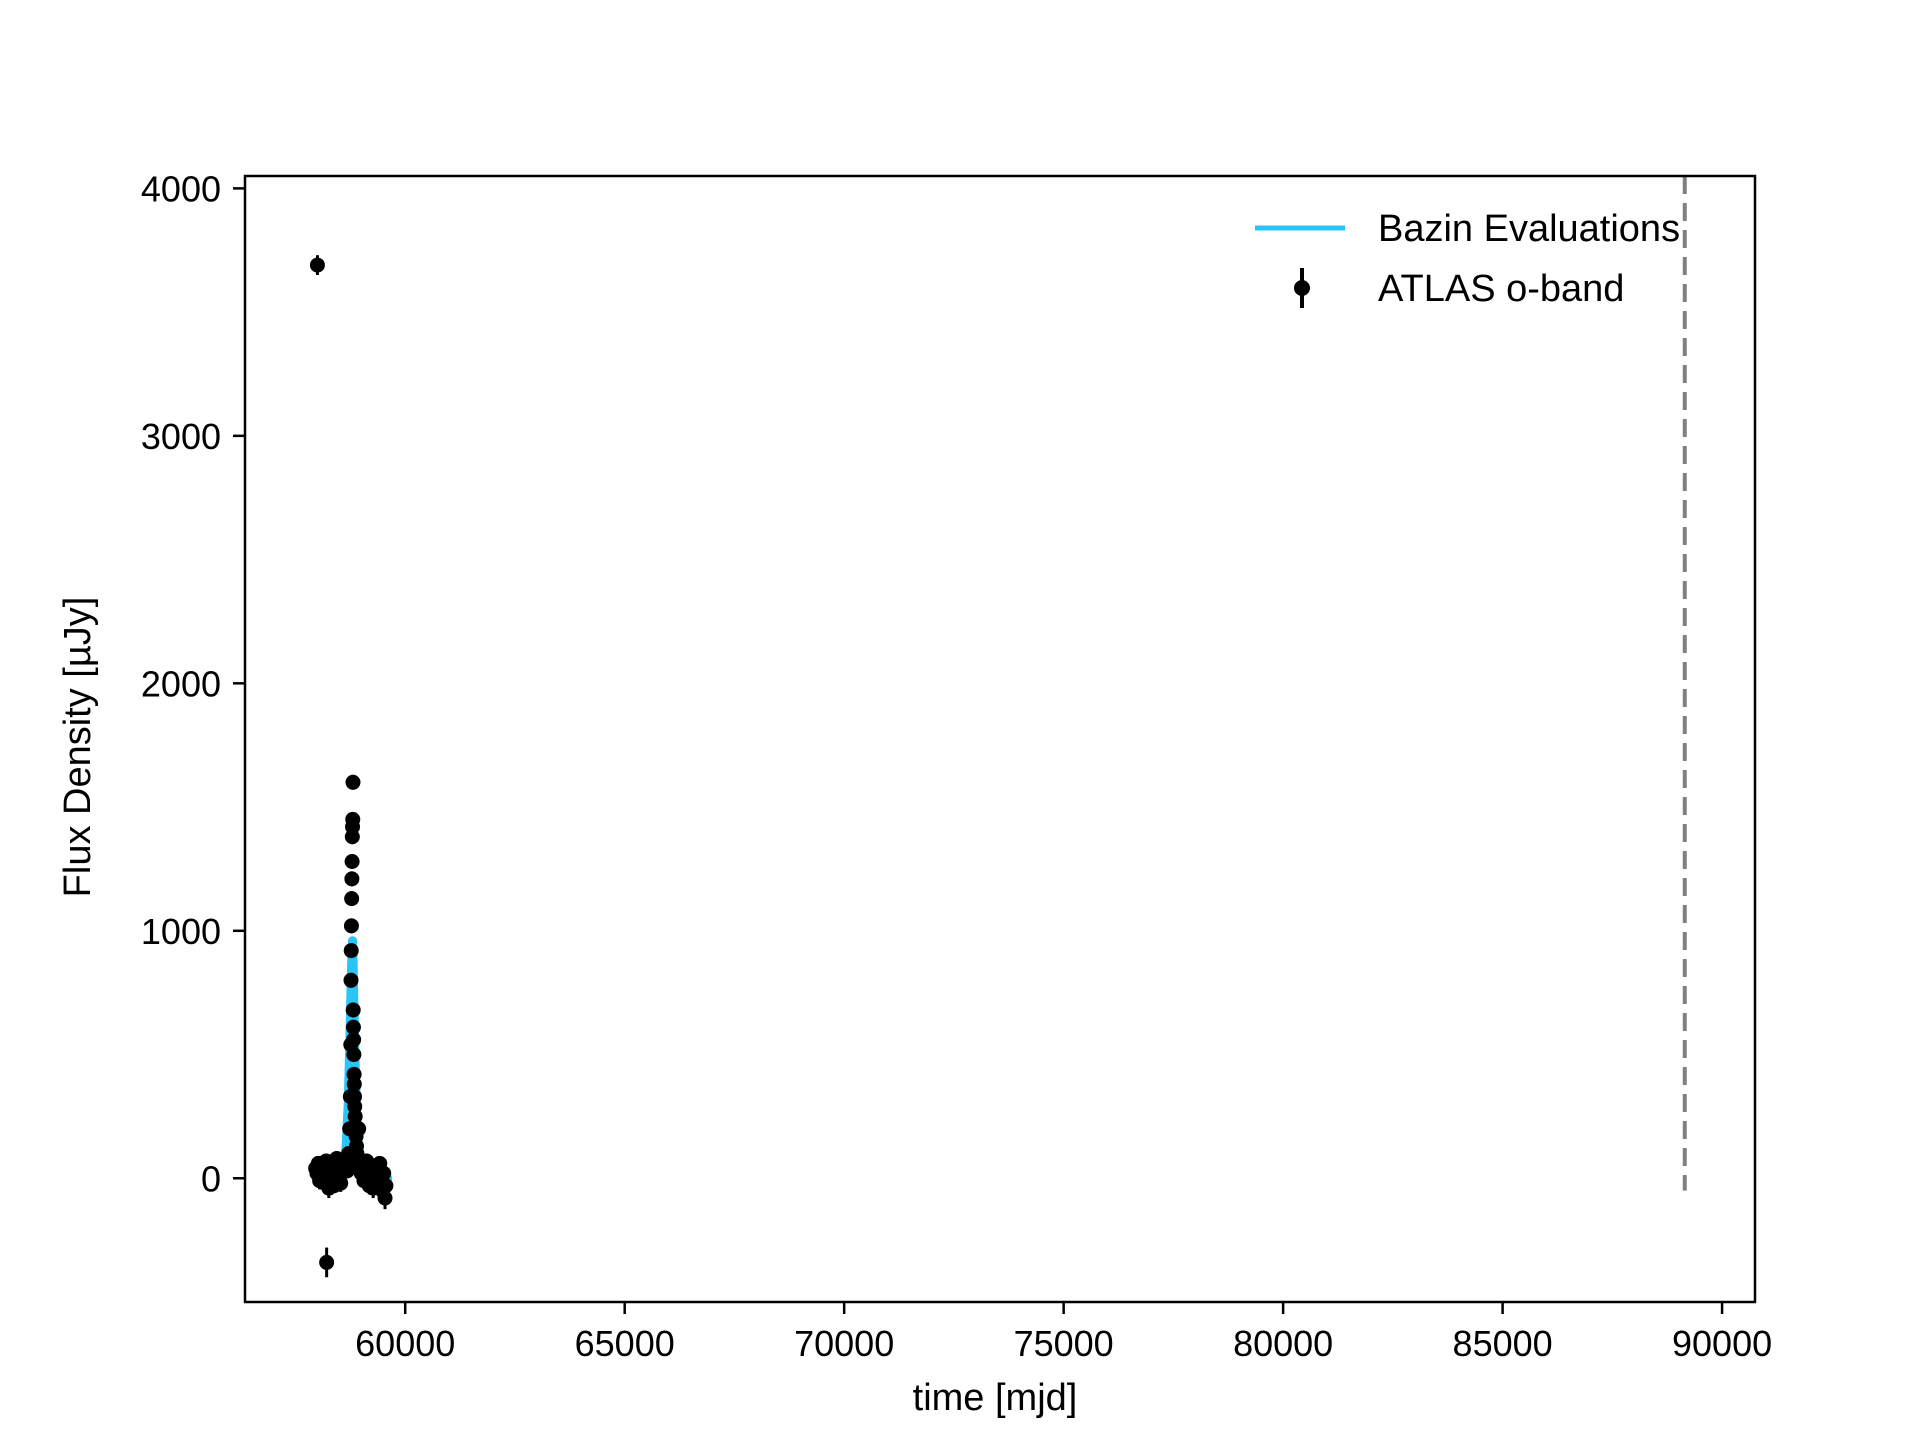 The height and width of the screenshot is (1440, 1920). What do you see at coordinates (405, 1343) in the screenshot?
I see `x-tick-label: 60000` at bounding box center [405, 1343].